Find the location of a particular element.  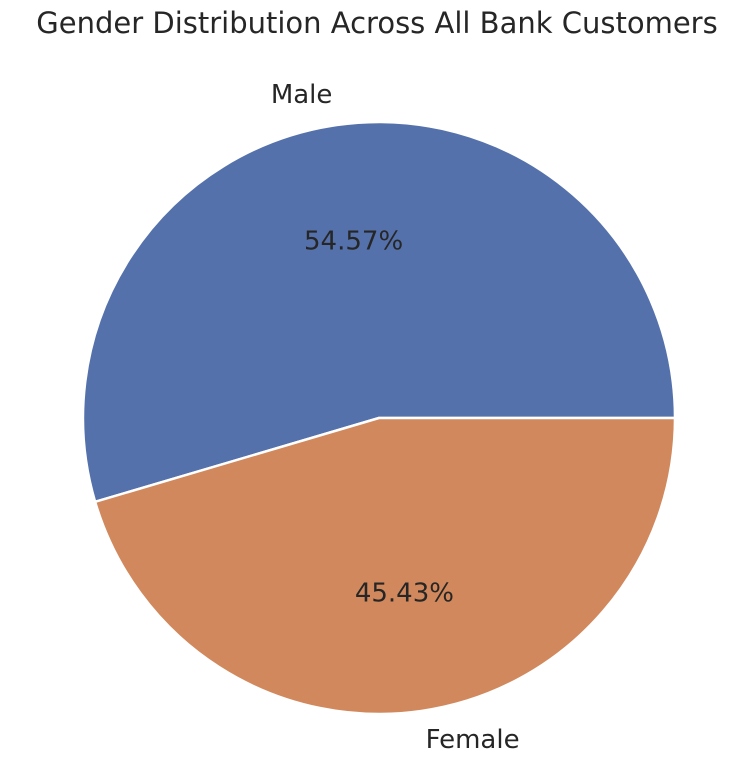

slice-label-female: Female is located at coordinates (473, 740).